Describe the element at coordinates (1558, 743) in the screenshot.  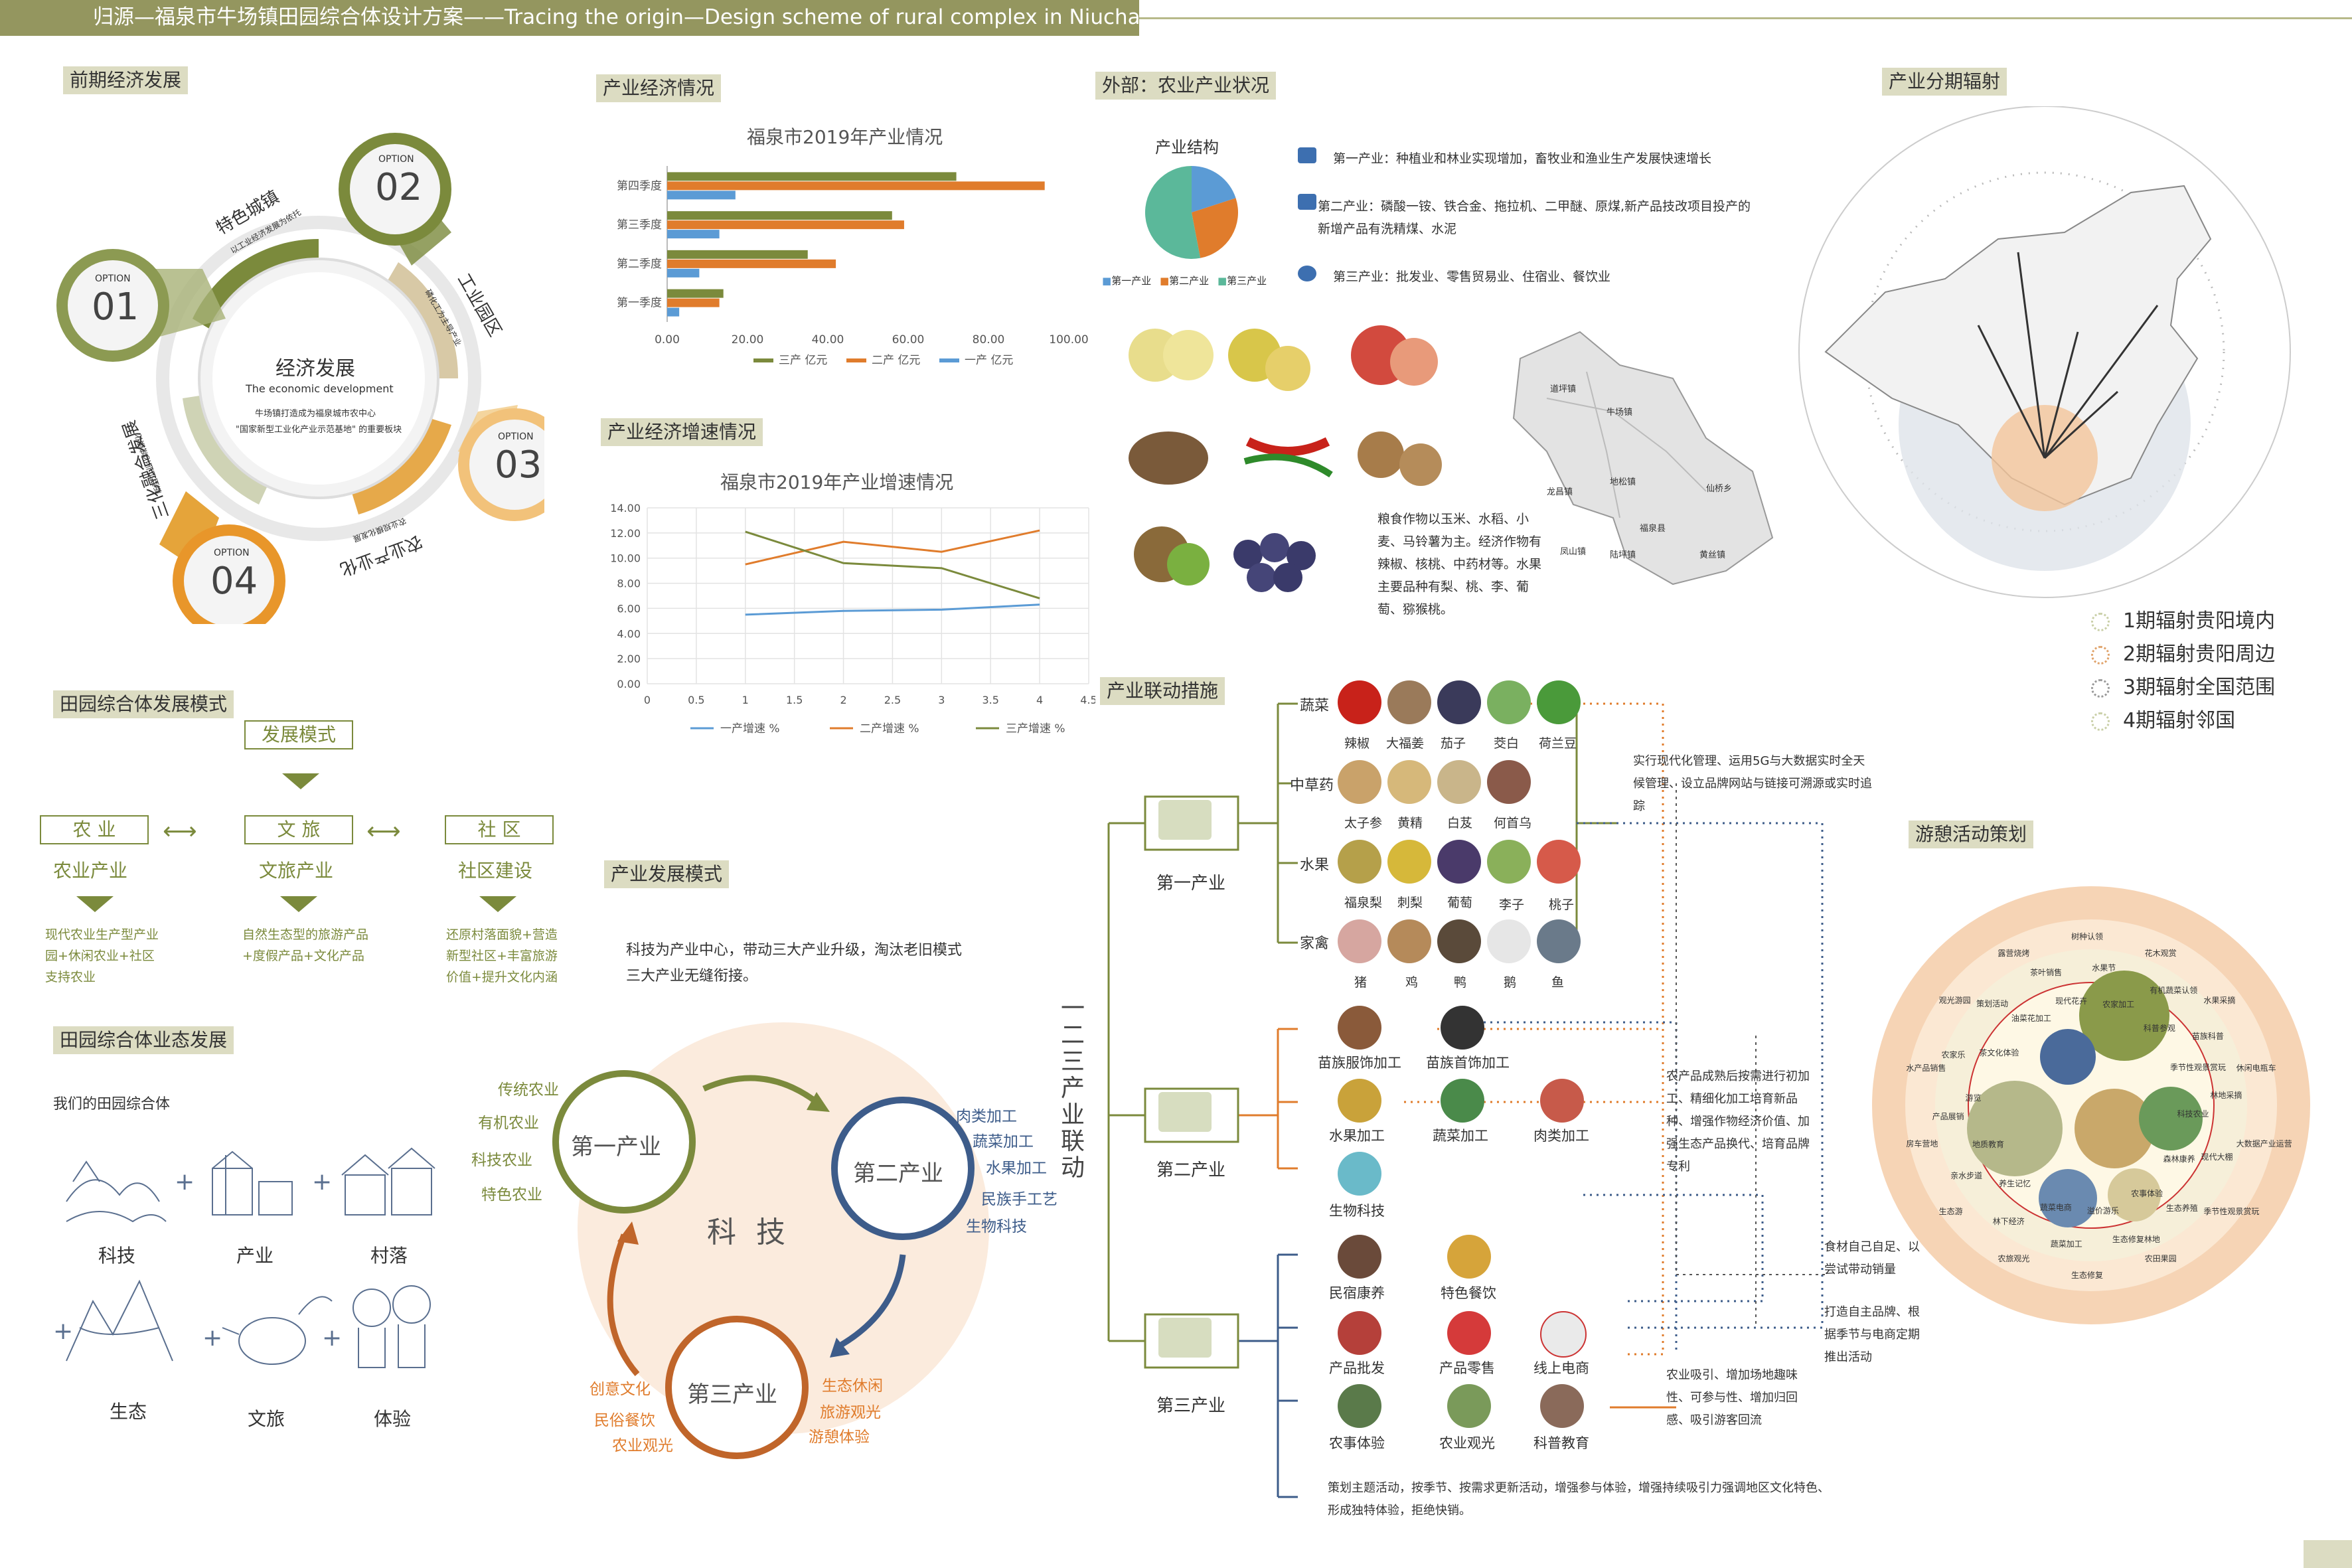
I see `veg-5: 荷兰豆` at that location.